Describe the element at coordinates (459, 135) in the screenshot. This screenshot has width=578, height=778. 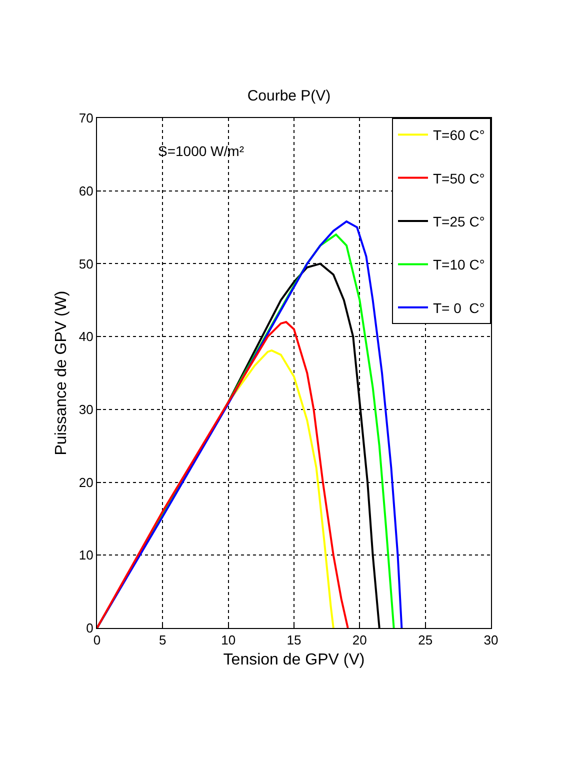
I see `legend-label: T=60 C°` at that location.